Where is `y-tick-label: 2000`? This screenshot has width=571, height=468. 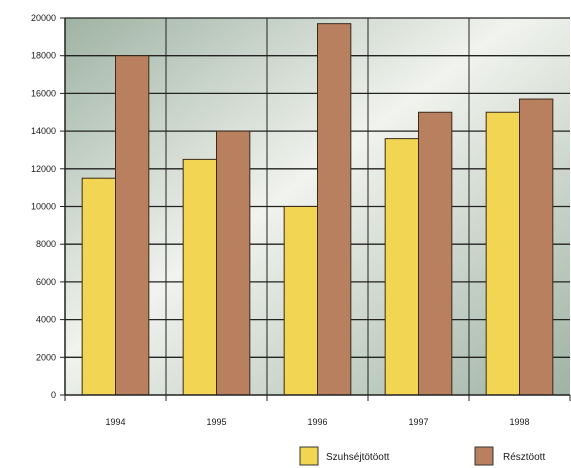
y-tick-label: 2000 is located at coordinates (46, 357).